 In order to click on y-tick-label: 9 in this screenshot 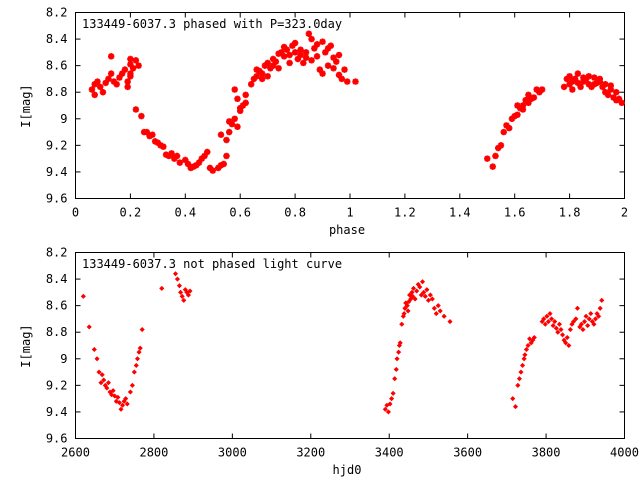, I will do `click(63, 359)`.